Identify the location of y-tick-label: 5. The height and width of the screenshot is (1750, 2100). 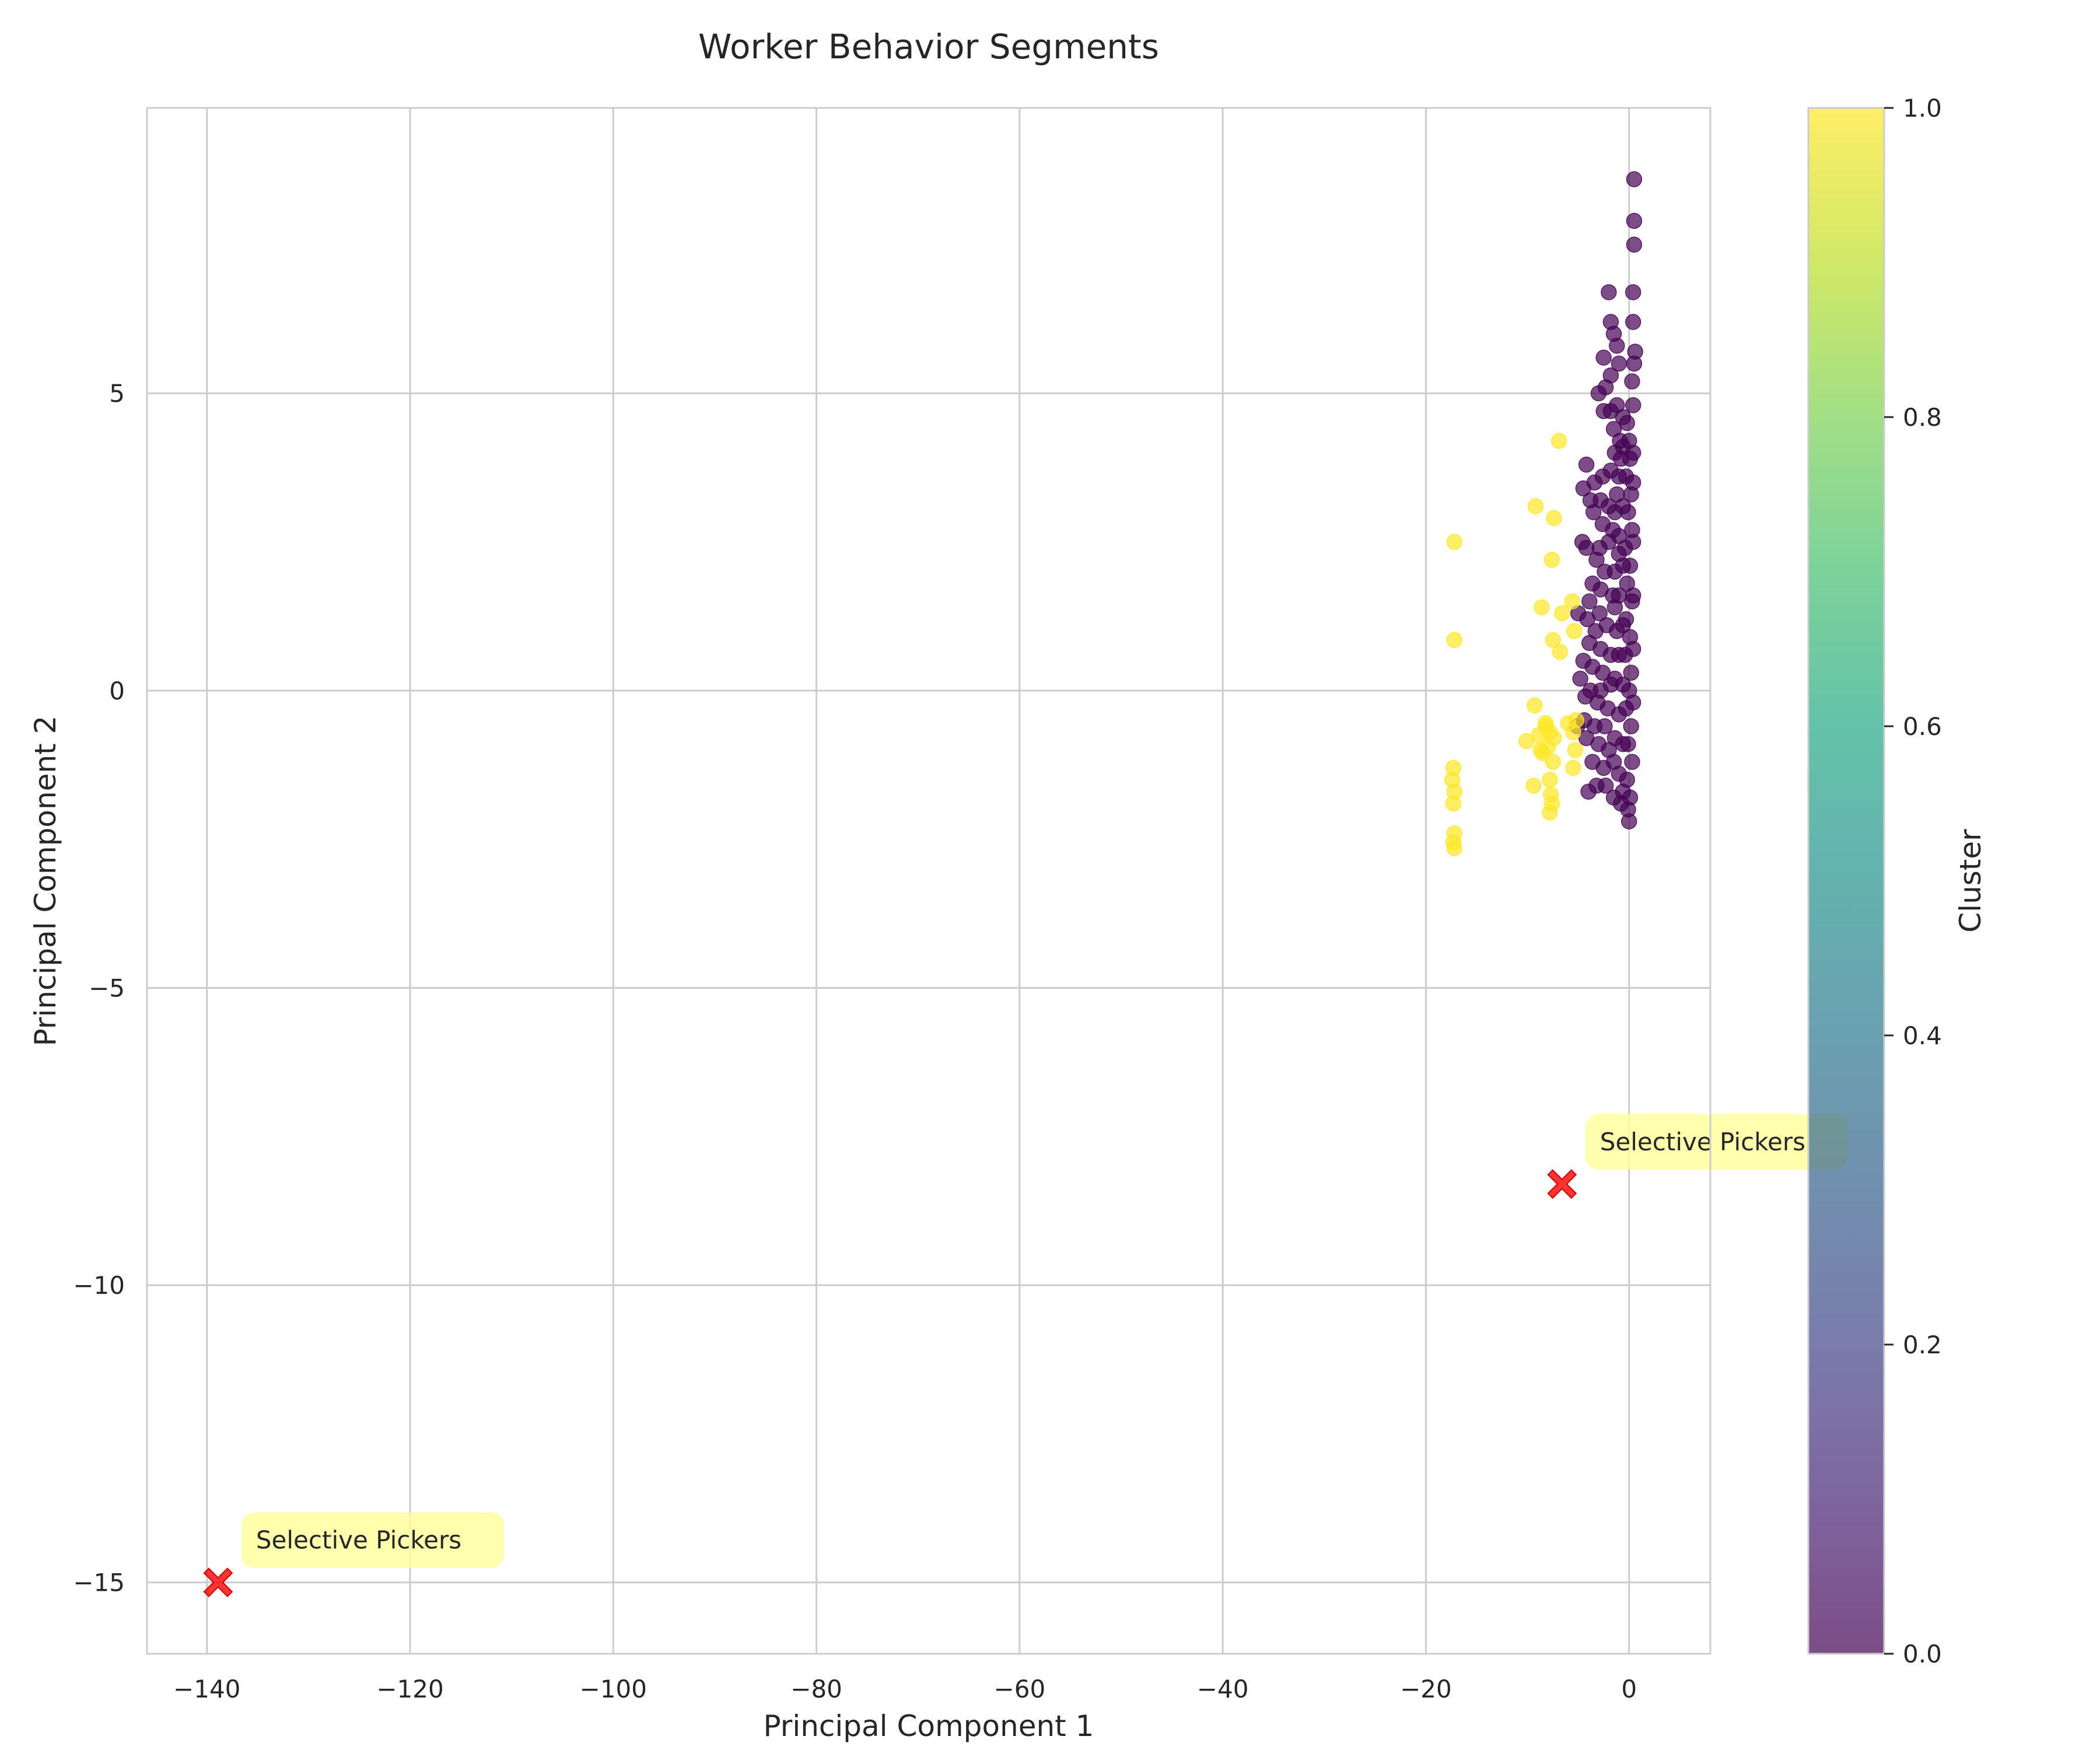
(117, 393).